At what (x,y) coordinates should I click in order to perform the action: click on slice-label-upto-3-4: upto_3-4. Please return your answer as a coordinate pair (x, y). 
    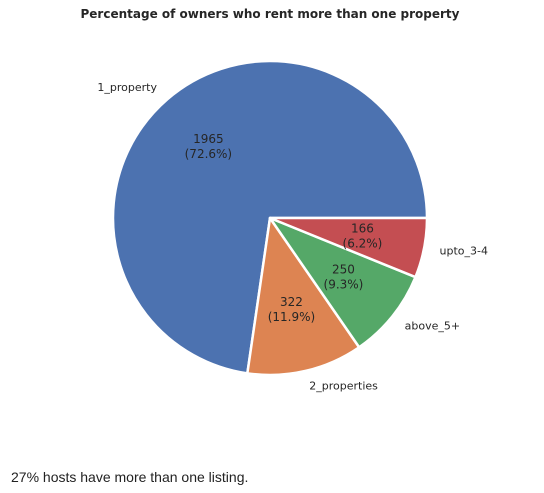
    Looking at the image, I should click on (463, 251).